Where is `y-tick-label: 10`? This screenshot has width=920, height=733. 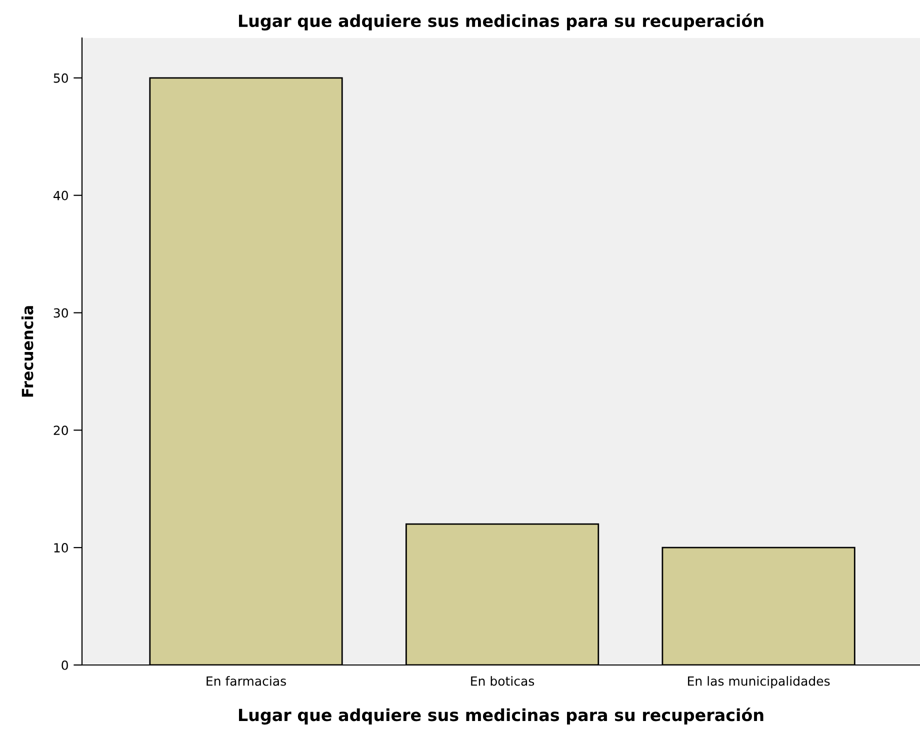
y-tick-label: 10 is located at coordinates (61, 548).